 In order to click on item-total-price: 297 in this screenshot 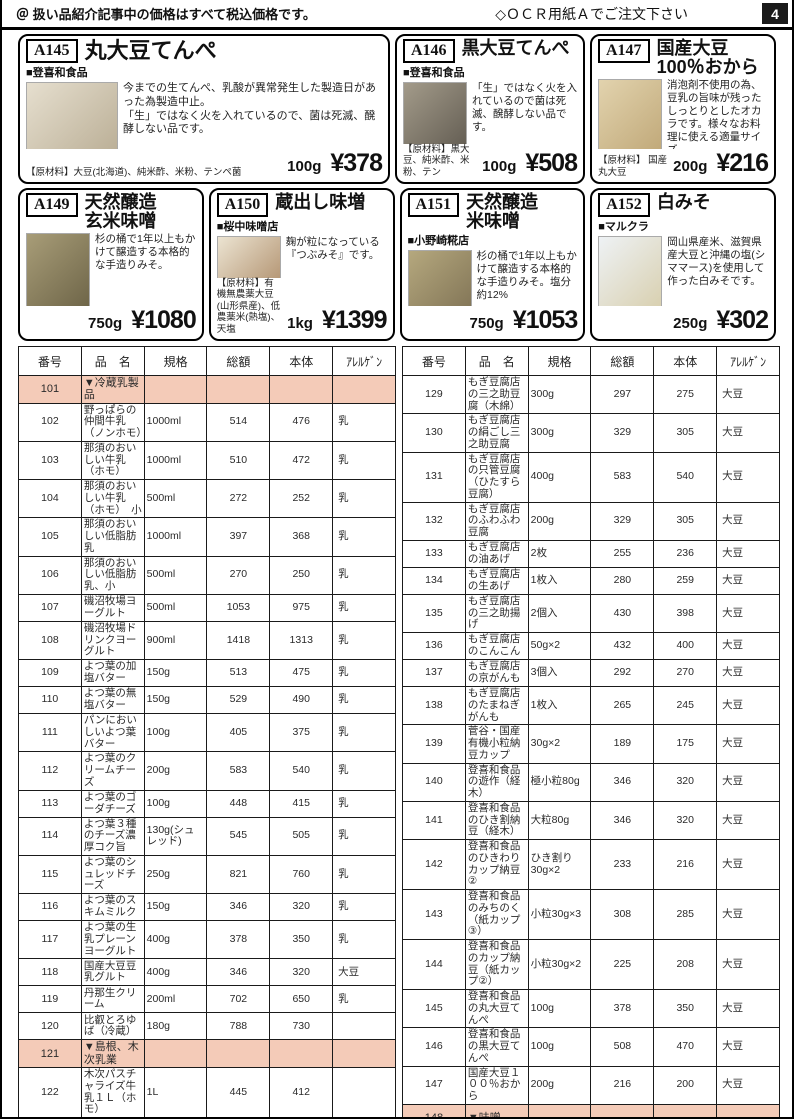, I will do `click(622, 394)`.